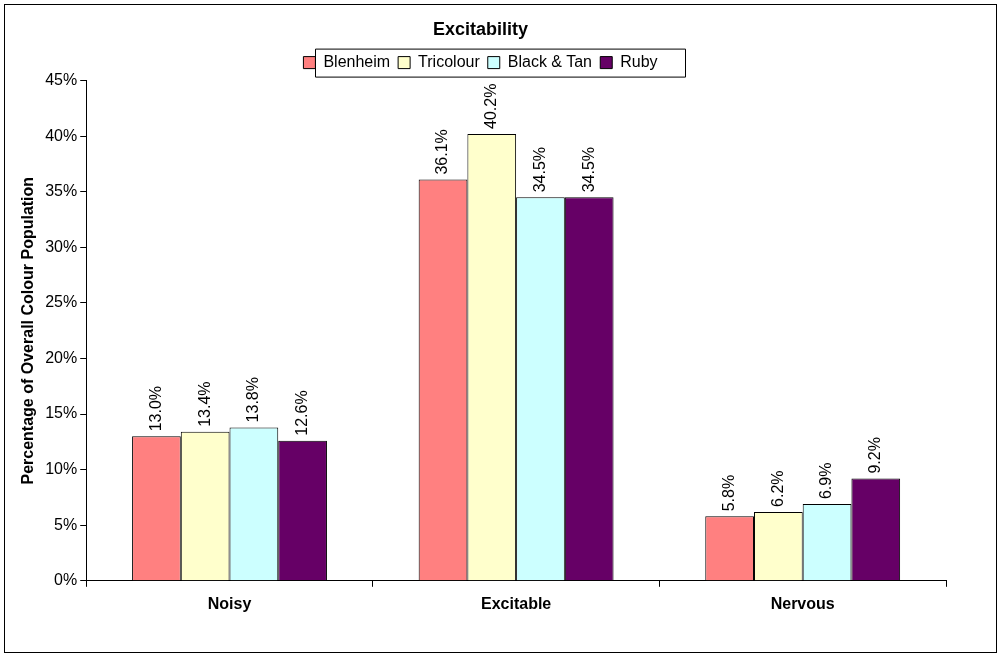  Describe the element at coordinates (61, 413) in the screenshot. I see `y-tick-label: 15%` at that location.